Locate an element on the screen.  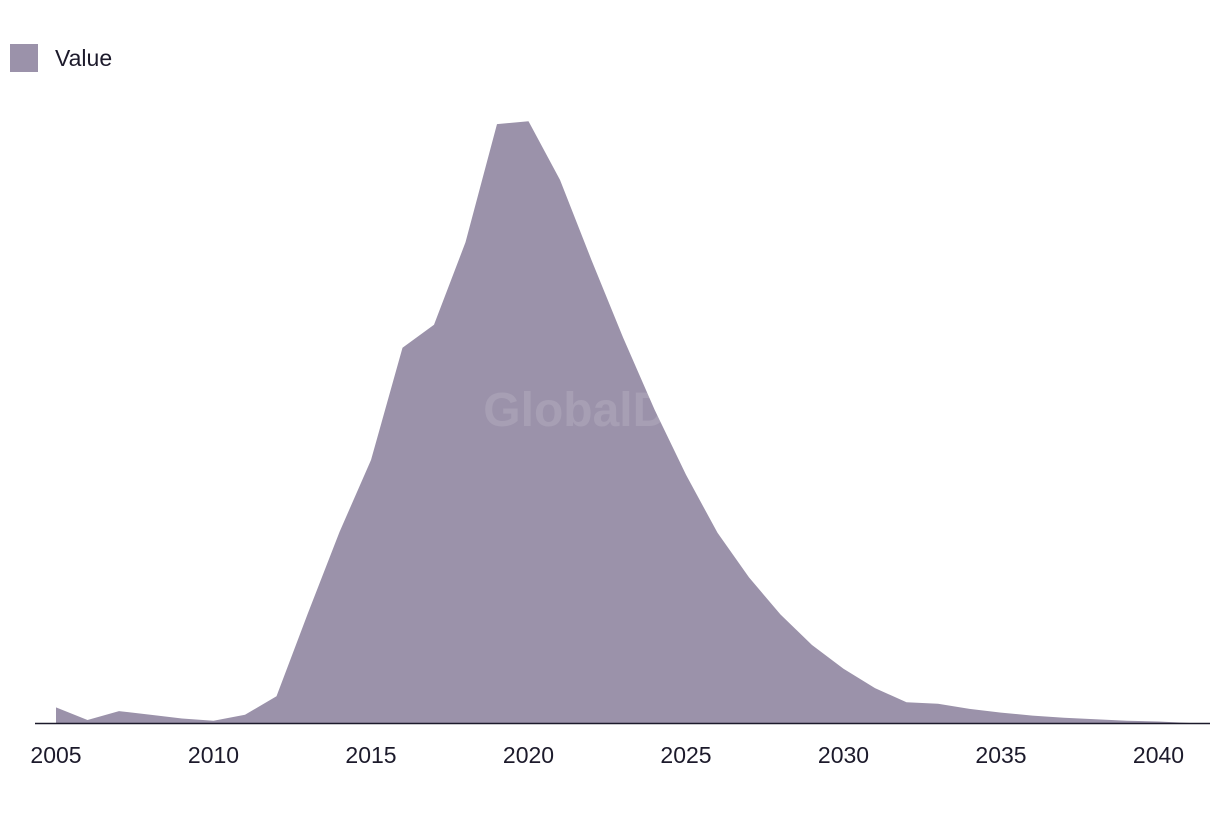
legend-swatch is located at coordinates (24, 58).